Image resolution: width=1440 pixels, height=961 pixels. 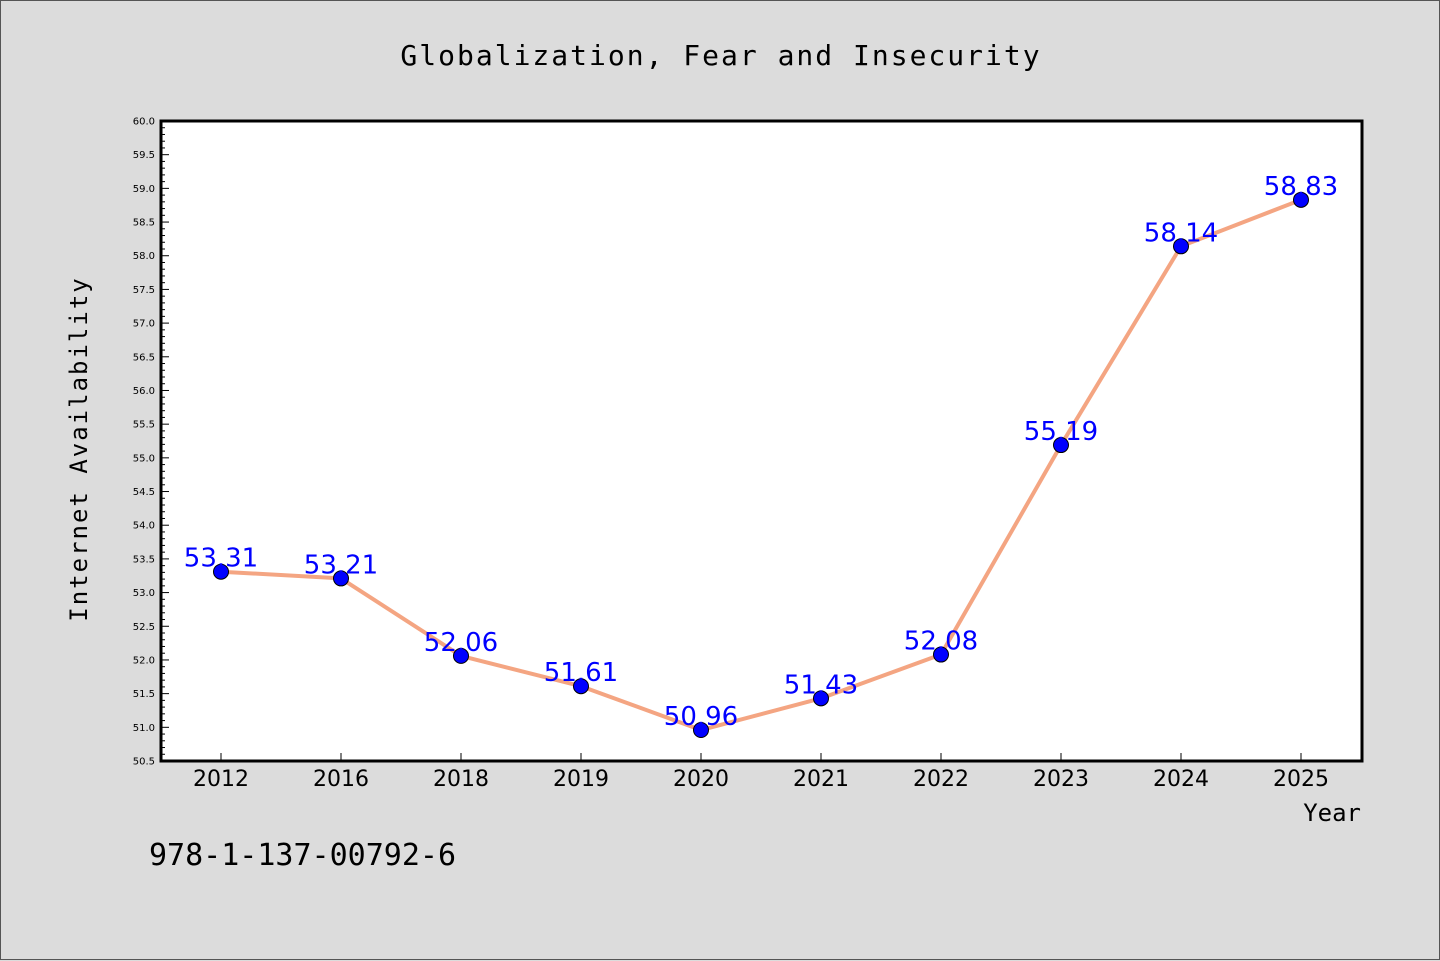 What do you see at coordinates (1061, 779) in the screenshot?
I see `x-tick-label: 2023` at bounding box center [1061, 779].